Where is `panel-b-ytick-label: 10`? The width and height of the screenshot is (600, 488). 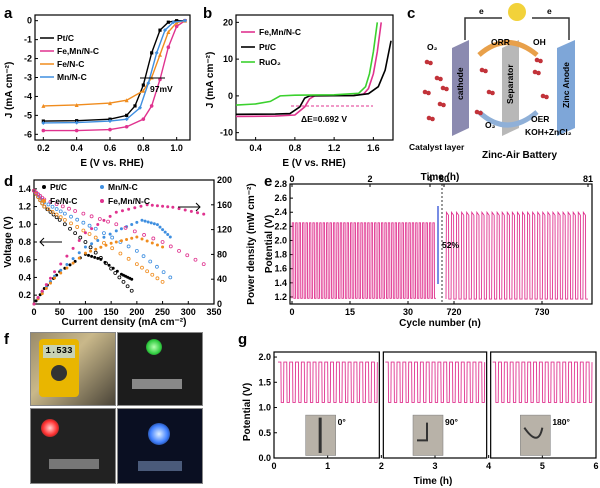 panel-b-ytick-label: 10 is located at coordinates (228, 59).